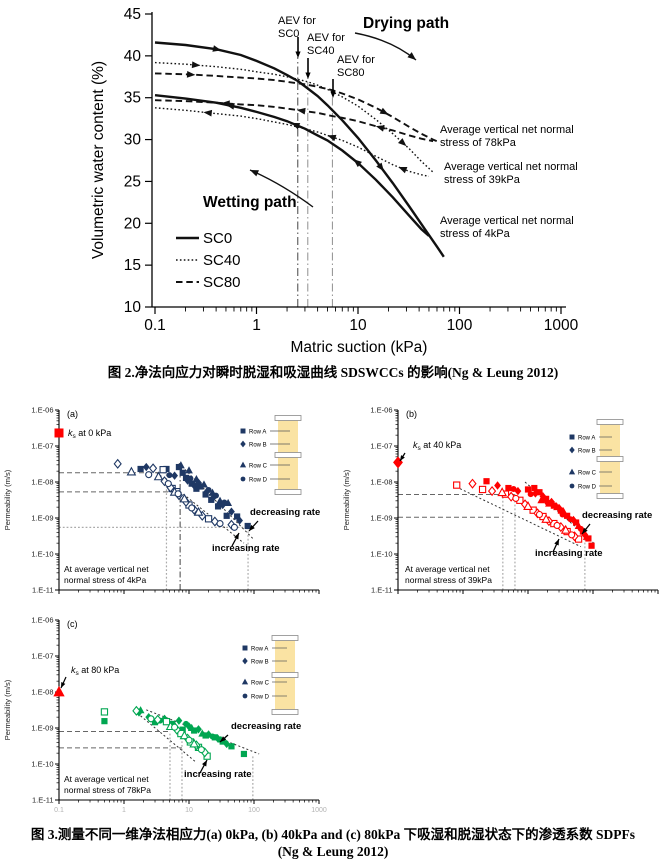 Image resolution: width=666 pixels, height=865 pixels. I want to click on svg-text: (b), so click(411, 414).